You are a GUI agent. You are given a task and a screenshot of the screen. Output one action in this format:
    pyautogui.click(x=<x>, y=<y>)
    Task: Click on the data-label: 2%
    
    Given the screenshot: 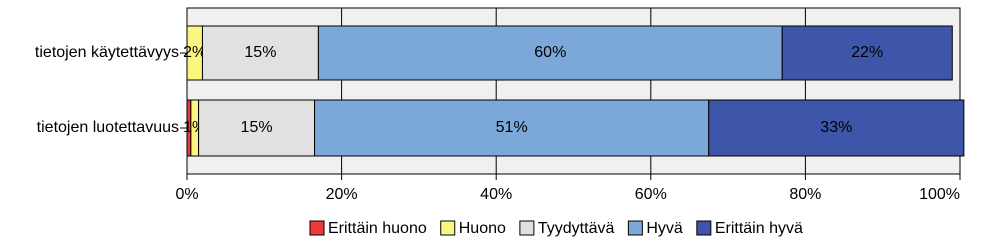 What is the action you would take?
    pyautogui.click(x=194, y=52)
    